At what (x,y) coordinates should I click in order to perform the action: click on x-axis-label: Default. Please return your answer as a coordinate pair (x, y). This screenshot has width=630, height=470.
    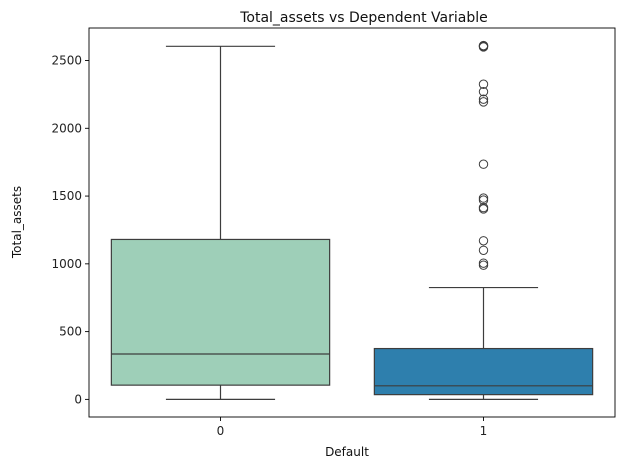
    Looking at the image, I should click on (347, 452).